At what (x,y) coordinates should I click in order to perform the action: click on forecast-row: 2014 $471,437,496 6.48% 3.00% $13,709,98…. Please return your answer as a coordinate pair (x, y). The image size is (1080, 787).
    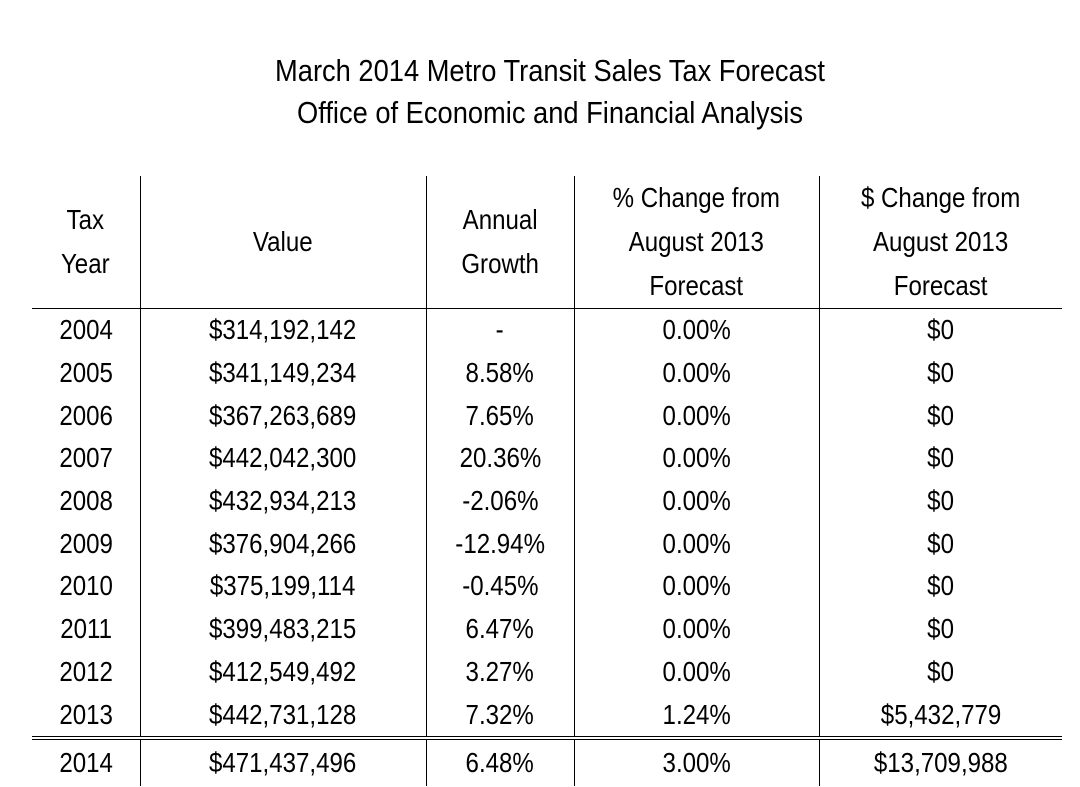
    Looking at the image, I should click on (547, 761).